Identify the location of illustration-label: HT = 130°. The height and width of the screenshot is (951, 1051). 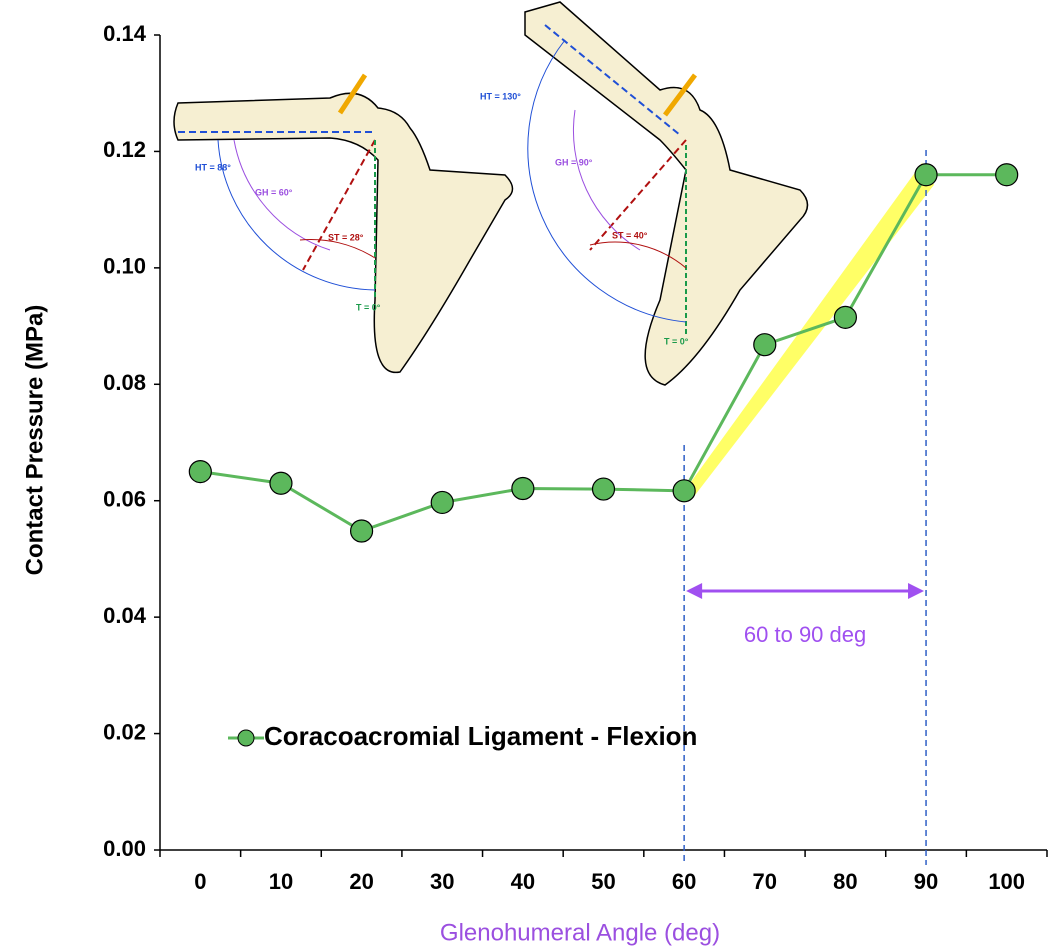
(500, 96).